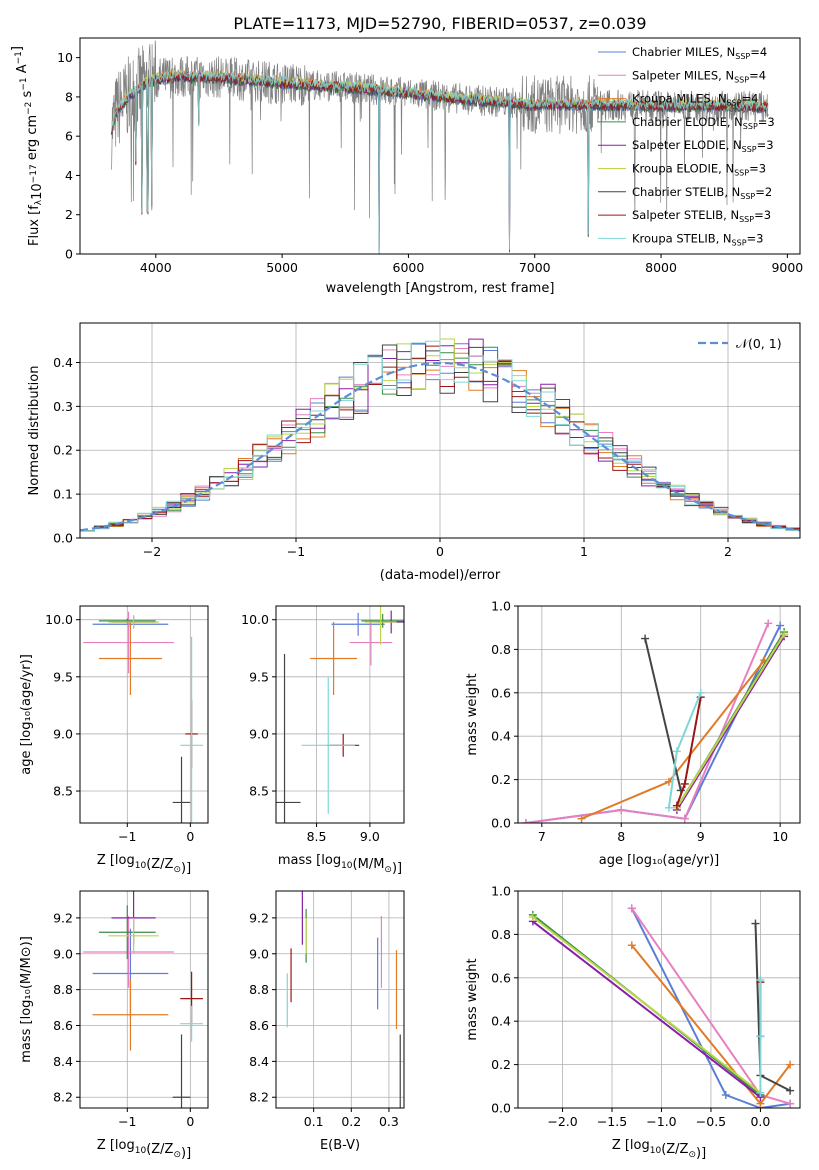 The width and height of the screenshot is (819, 1170). I want to click on marker-kroupa-miles, so click(581, 818).